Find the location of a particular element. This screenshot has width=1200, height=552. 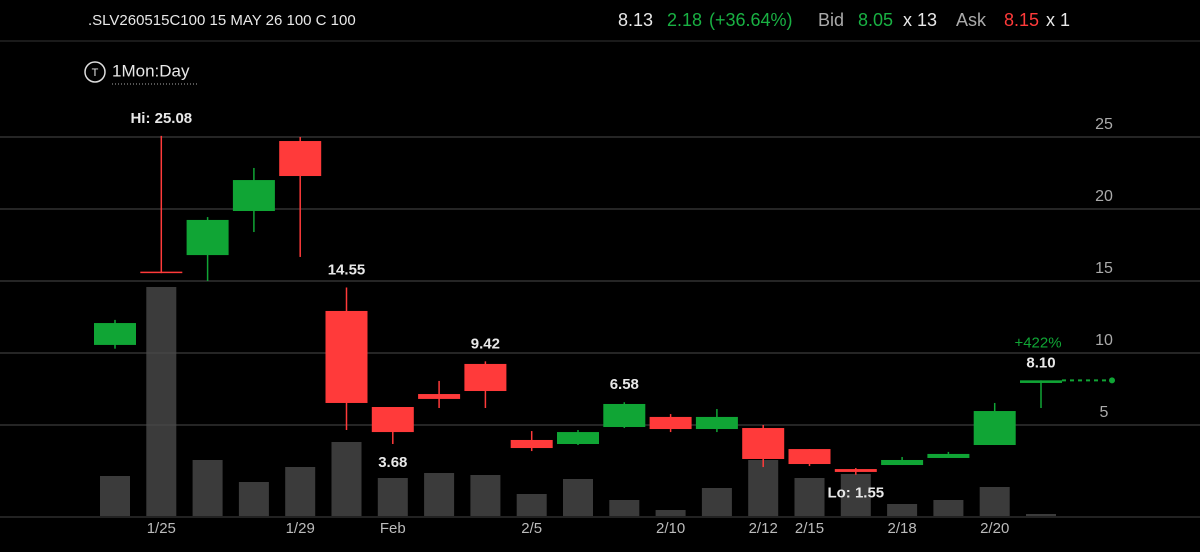

ask-size: x 1 is located at coordinates (1058, 20).